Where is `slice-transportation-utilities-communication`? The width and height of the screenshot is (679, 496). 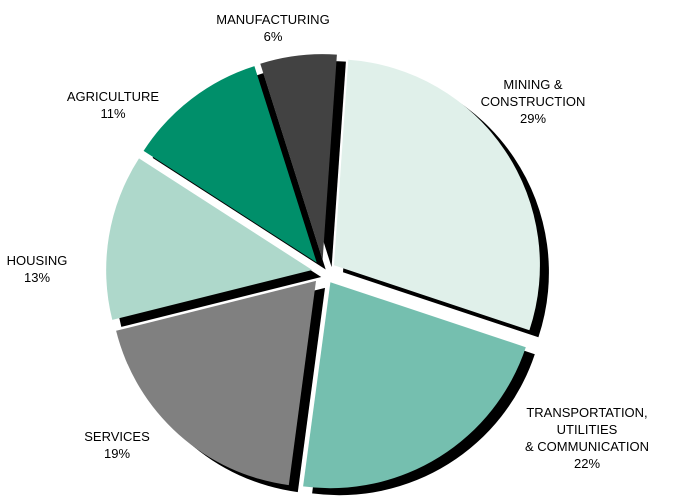 slice-transportation-utilities-communication is located at coordinates (414, 385).